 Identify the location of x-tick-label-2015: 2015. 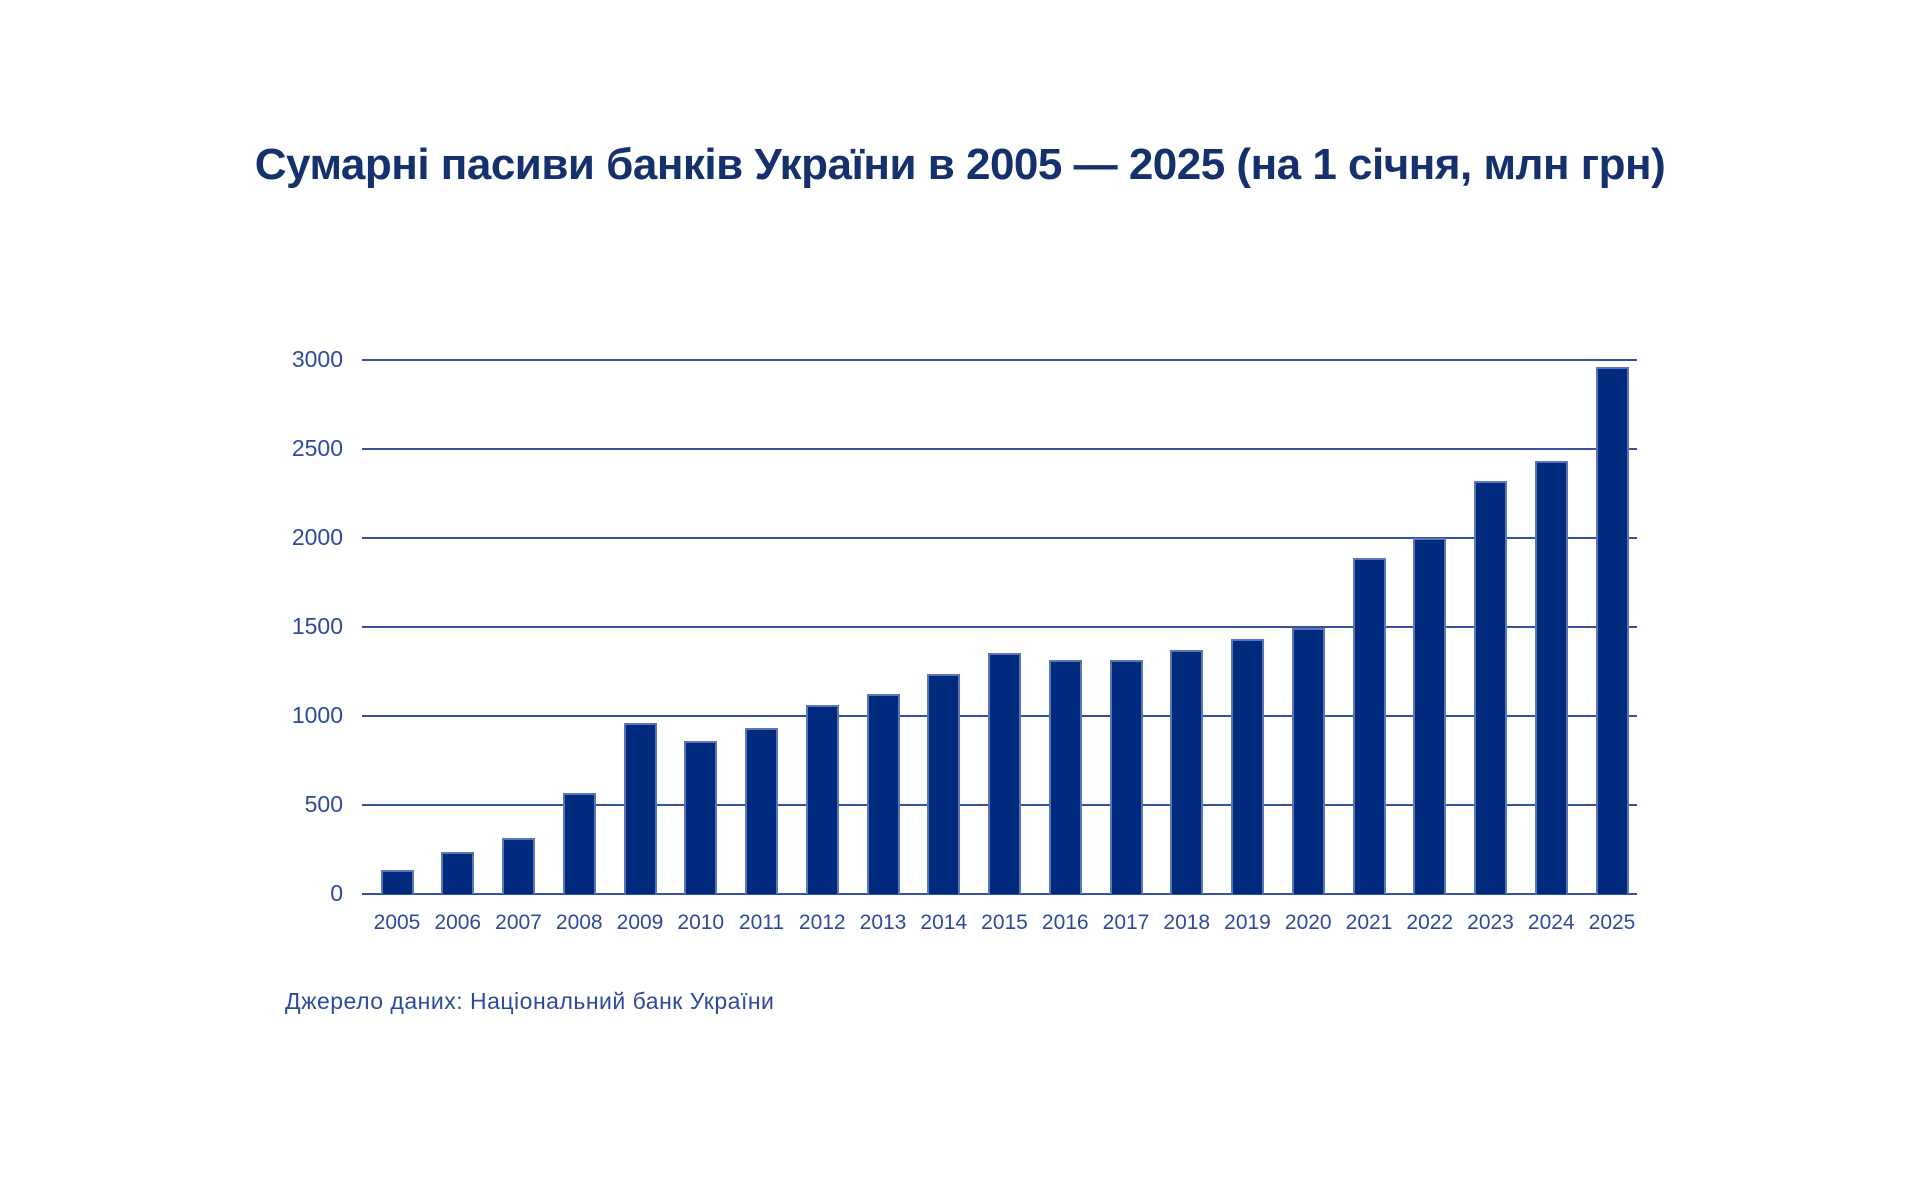
(1004, 922).